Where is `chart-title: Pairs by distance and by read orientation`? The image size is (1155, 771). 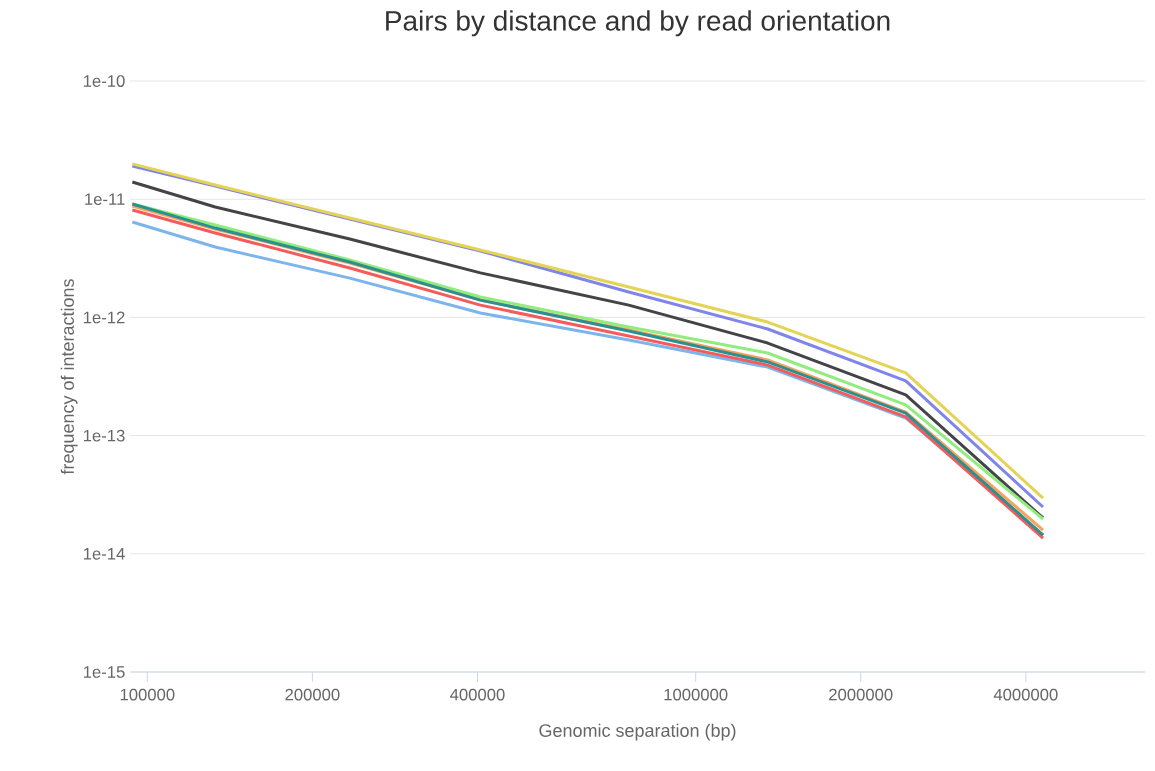
chart-title: Pairs by distance and by read orientation is located at coordinates (638, 23).